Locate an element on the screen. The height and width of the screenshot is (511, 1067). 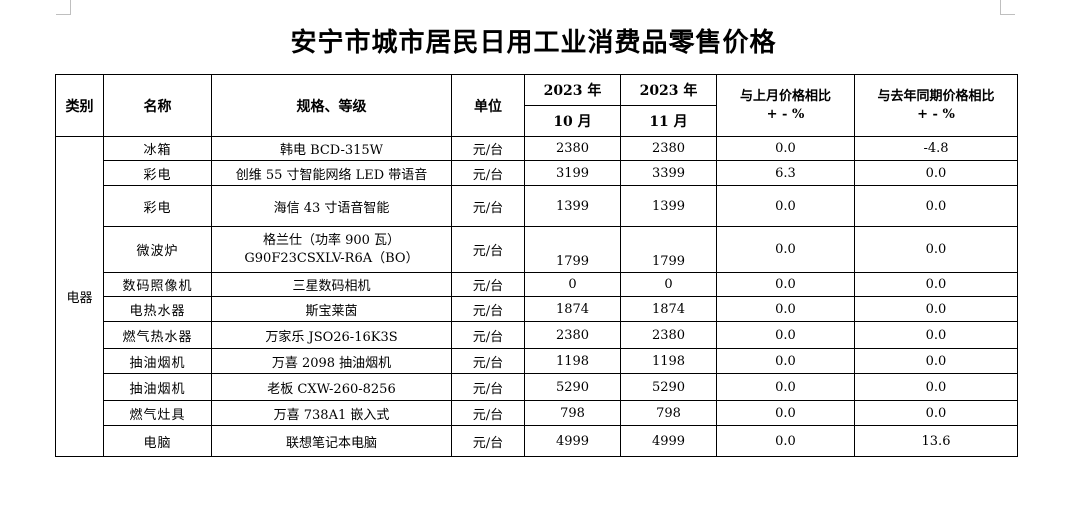
header-month-over-month: 与上月价格相比 + - % is located at coordinates (785, 105).